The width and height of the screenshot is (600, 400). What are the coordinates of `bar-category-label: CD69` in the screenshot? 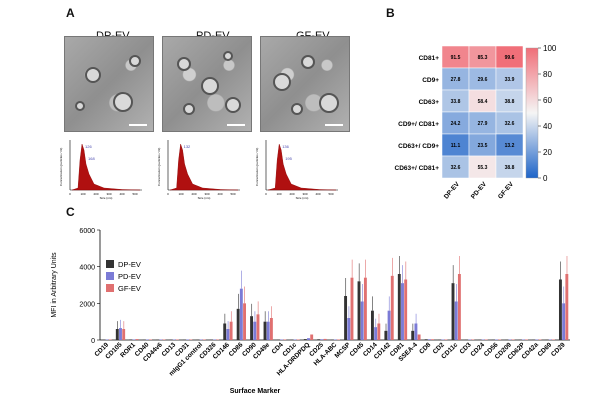 It's located at (545, 349).